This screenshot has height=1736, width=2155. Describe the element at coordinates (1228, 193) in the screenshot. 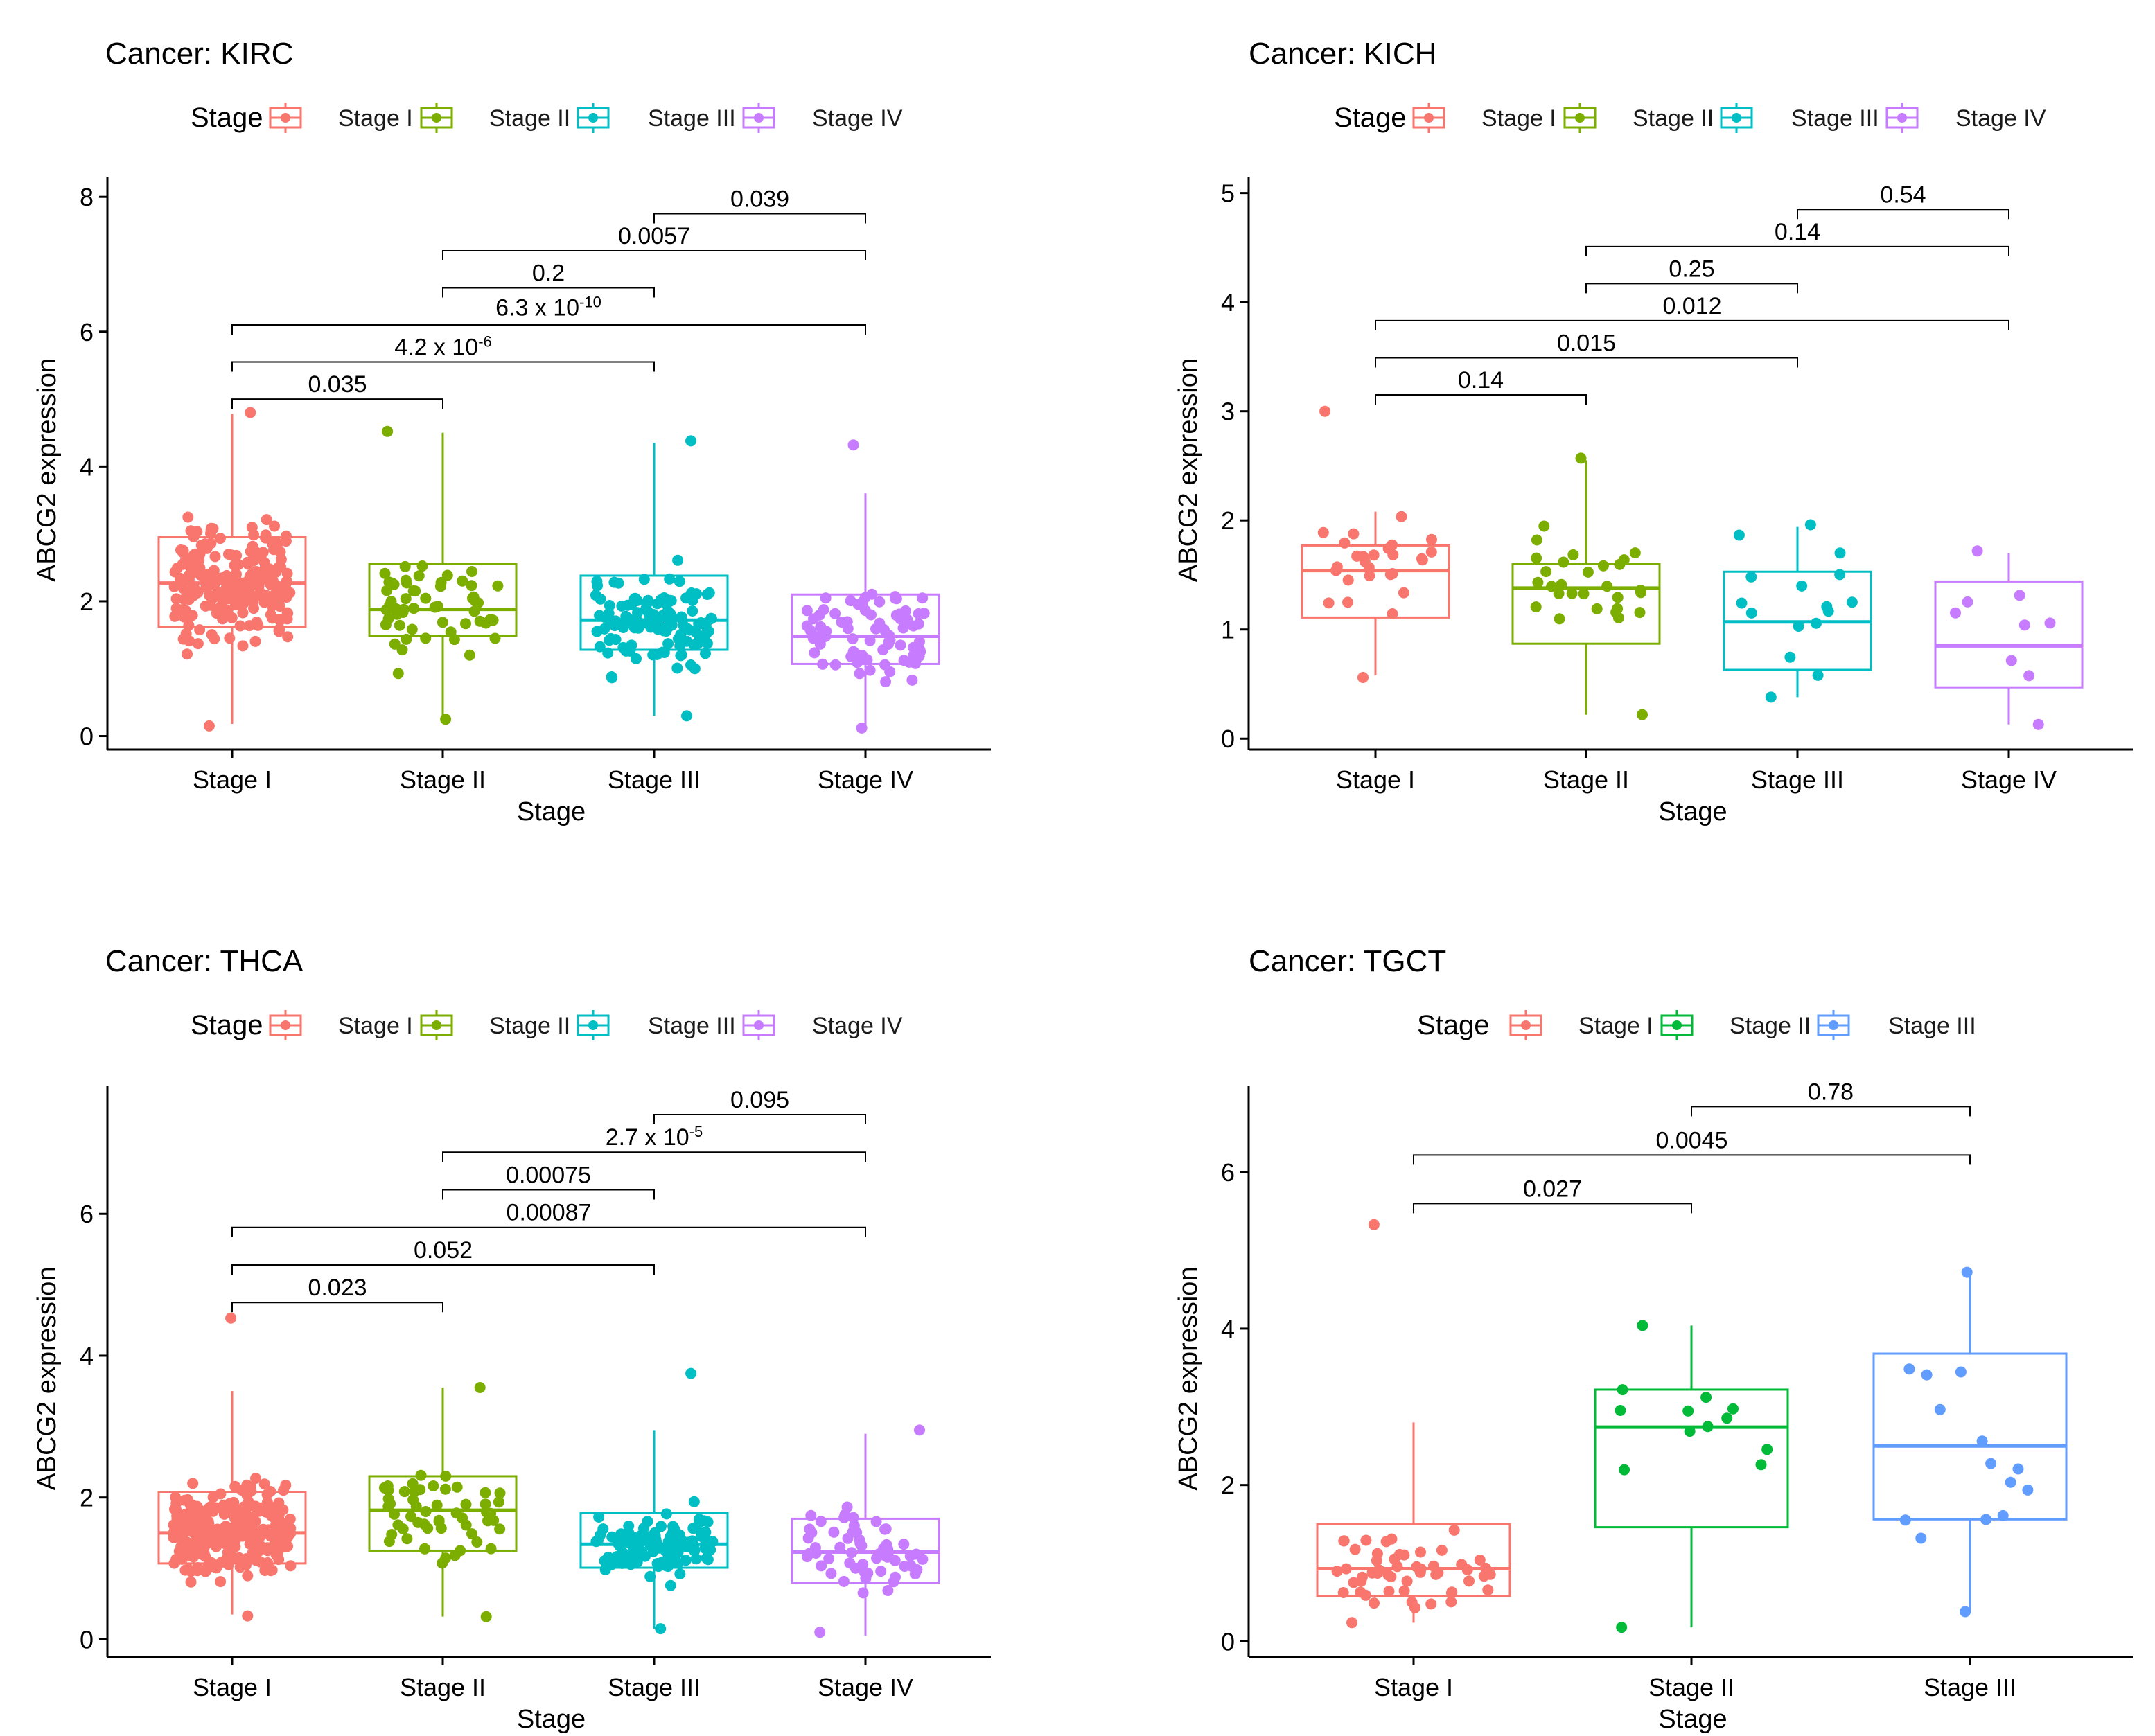

I see `y-tick-label: 5` at that location.